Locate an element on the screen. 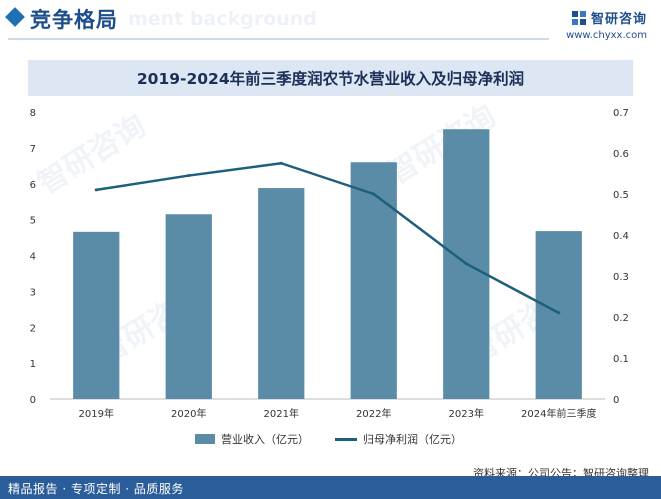  y-right-tick-label: 0.3 is located at coordinates (621, 277).